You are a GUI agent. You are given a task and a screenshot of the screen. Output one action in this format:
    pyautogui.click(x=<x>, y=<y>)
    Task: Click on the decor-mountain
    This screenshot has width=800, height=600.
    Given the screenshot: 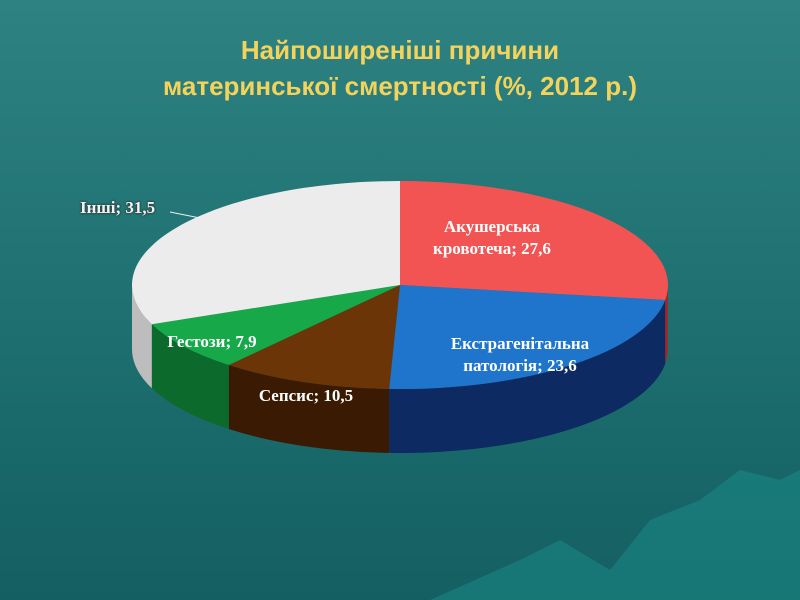 What is the action you would take?
    pyautogui.click(x=615, y=535)
    